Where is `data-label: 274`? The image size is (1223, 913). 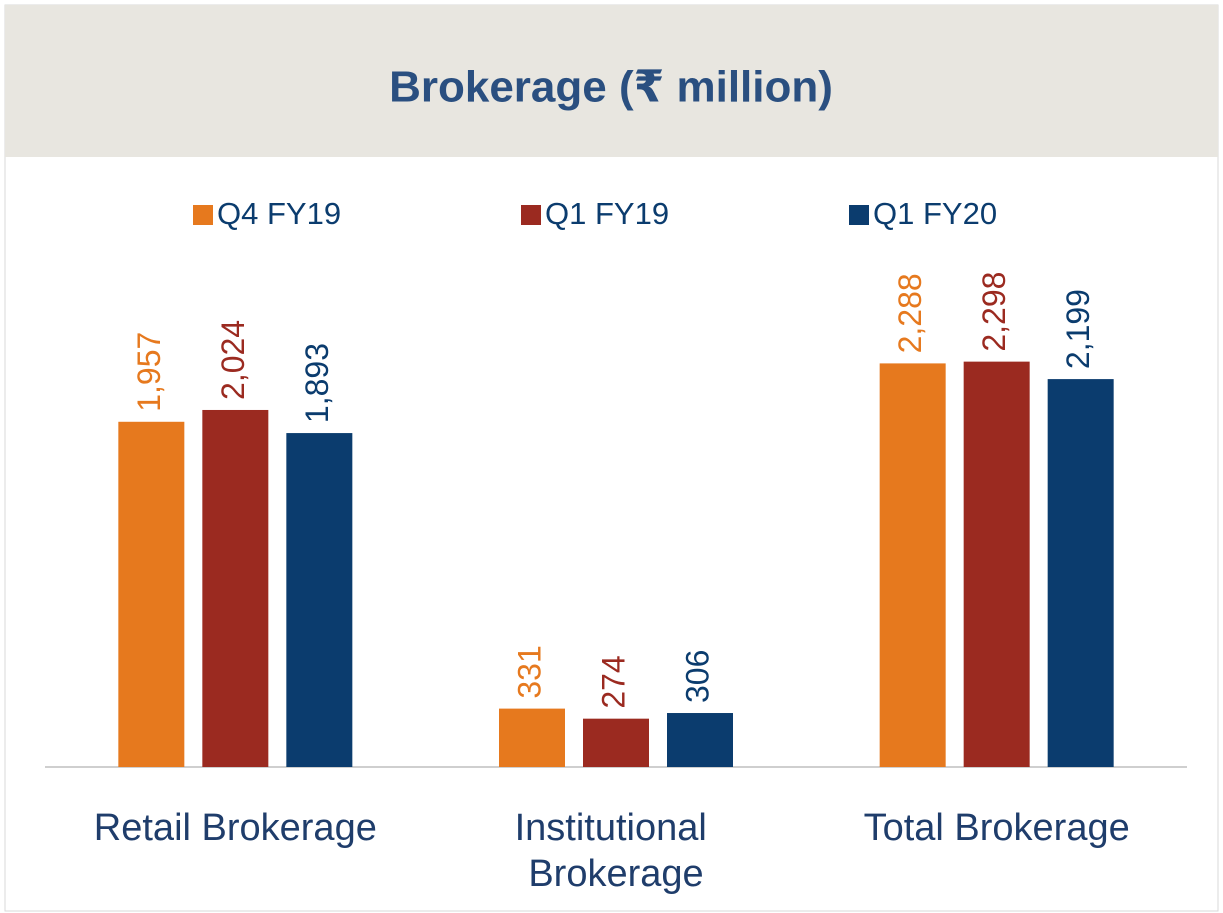 data-label: 274 is located at coordinates (613, 681).